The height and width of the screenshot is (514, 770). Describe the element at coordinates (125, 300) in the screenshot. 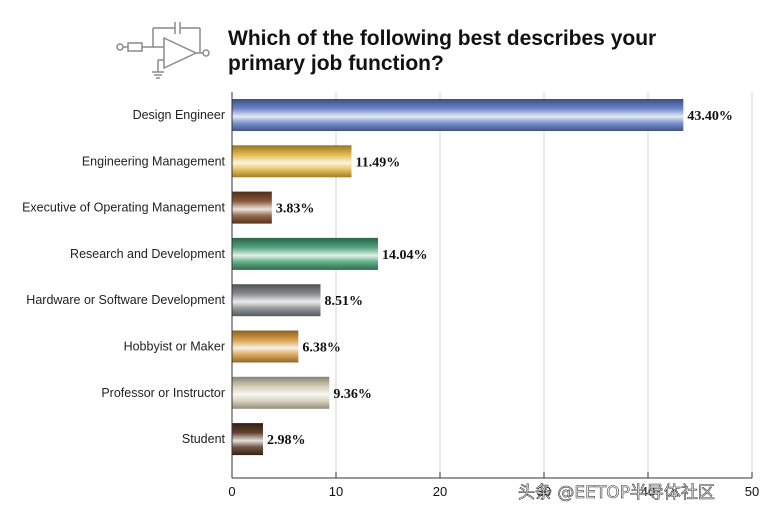

I see `category-label: Hardware or Software Development` at that location.